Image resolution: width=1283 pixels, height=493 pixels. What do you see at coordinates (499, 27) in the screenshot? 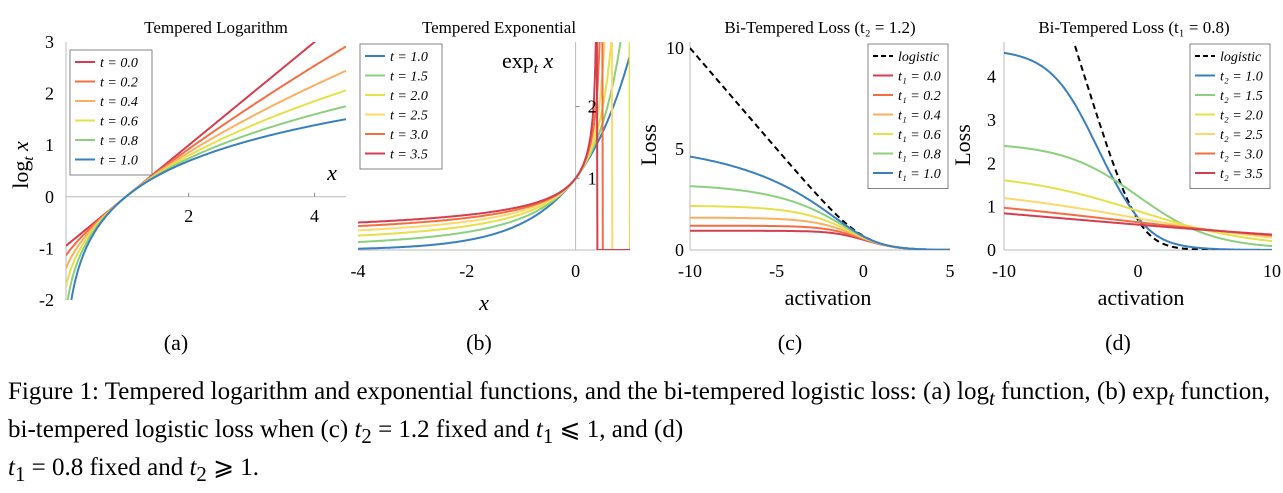
I see `panel-title: Tempered Exponential` at bounding box center [499, 27].